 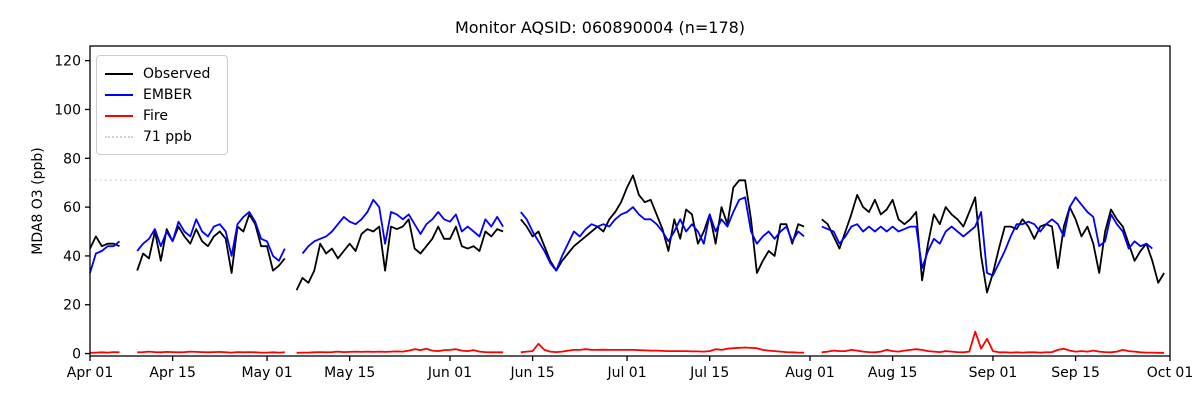 I want to click on legend-label-ember: EMBER, so click(x=168, y=94).